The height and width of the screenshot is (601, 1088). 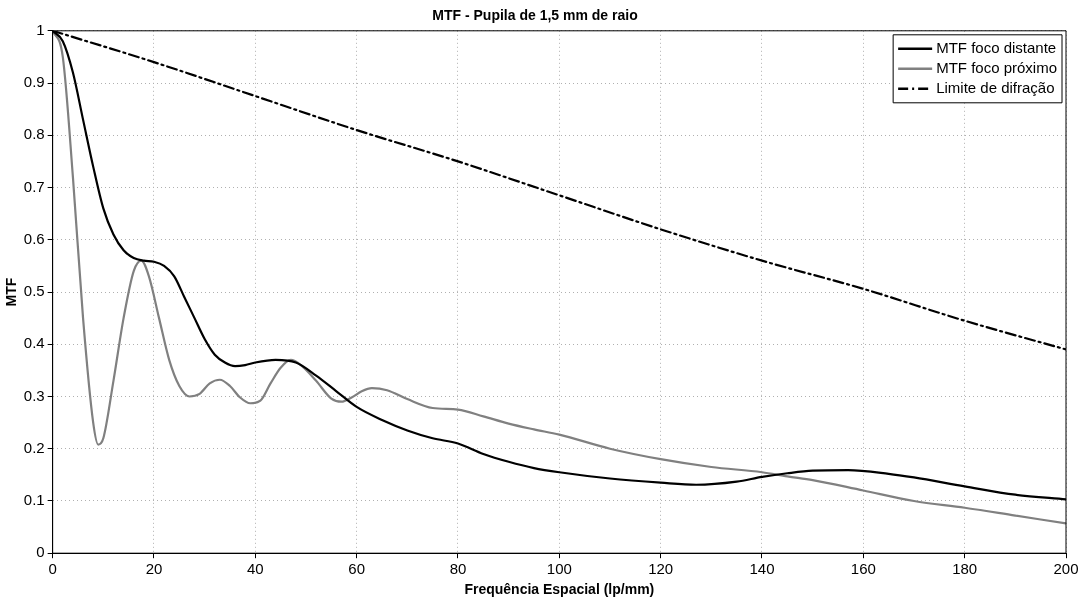 What do you see at coordinates (356, 569) in the screenshot?
I see `x-tick-label: 60` at bounding box center [356, 569].